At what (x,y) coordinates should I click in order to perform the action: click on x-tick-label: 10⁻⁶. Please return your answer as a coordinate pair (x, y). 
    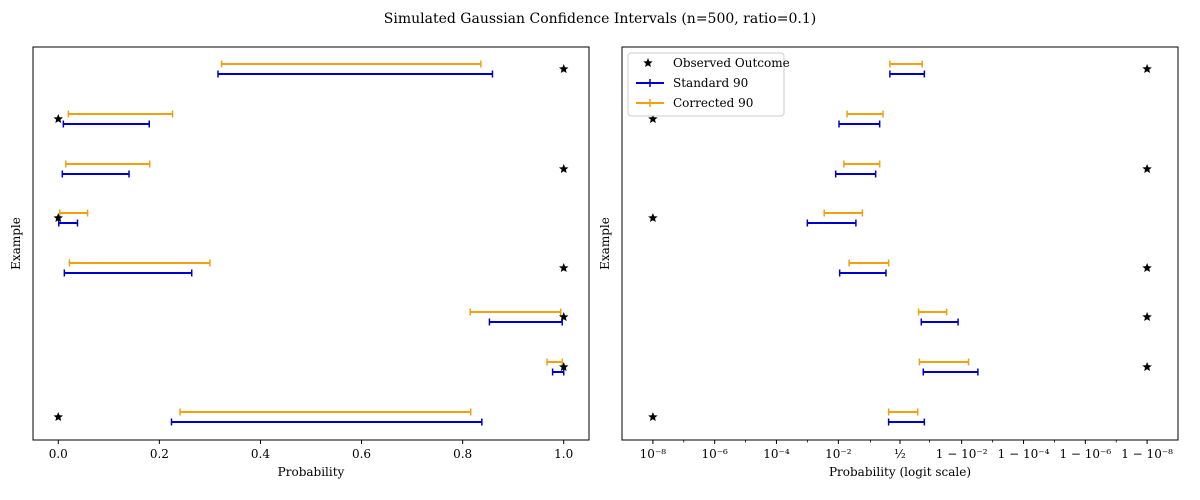
    Looking at the image, I should click on (714, 454).